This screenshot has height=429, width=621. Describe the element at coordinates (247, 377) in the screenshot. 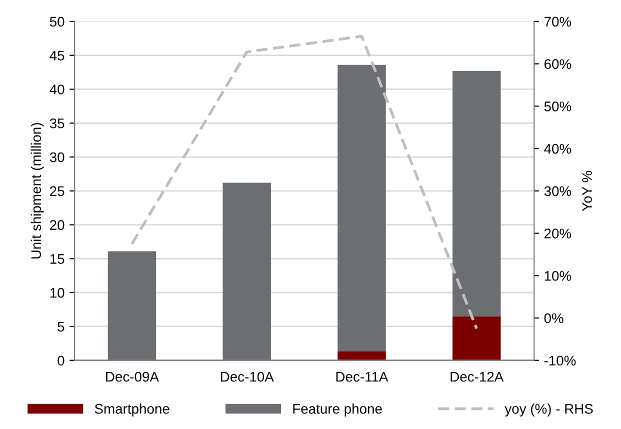

I see `x-tick-label: Dec-10A` at that location.